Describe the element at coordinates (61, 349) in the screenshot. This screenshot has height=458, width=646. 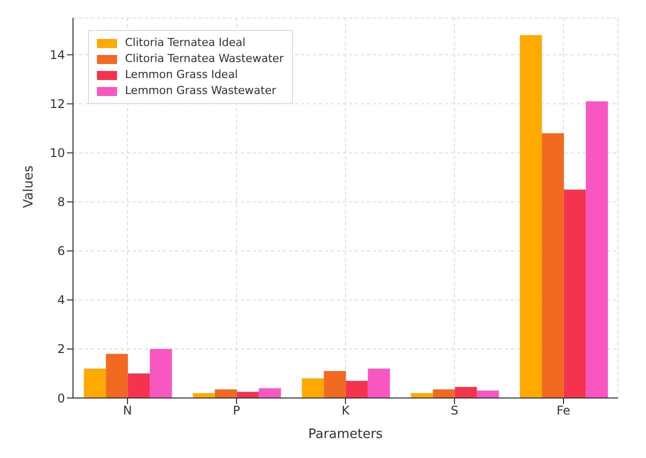
I see `y-tick-label: 2` at that location.